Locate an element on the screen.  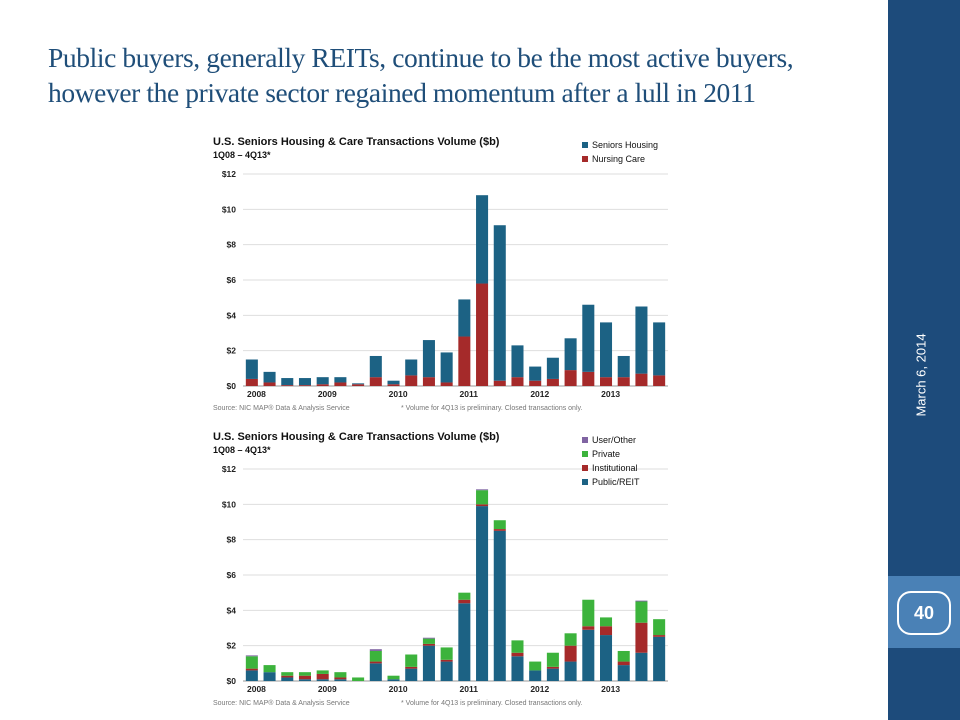
legend-label: Nursing Care is located at coordinates (618, 159).